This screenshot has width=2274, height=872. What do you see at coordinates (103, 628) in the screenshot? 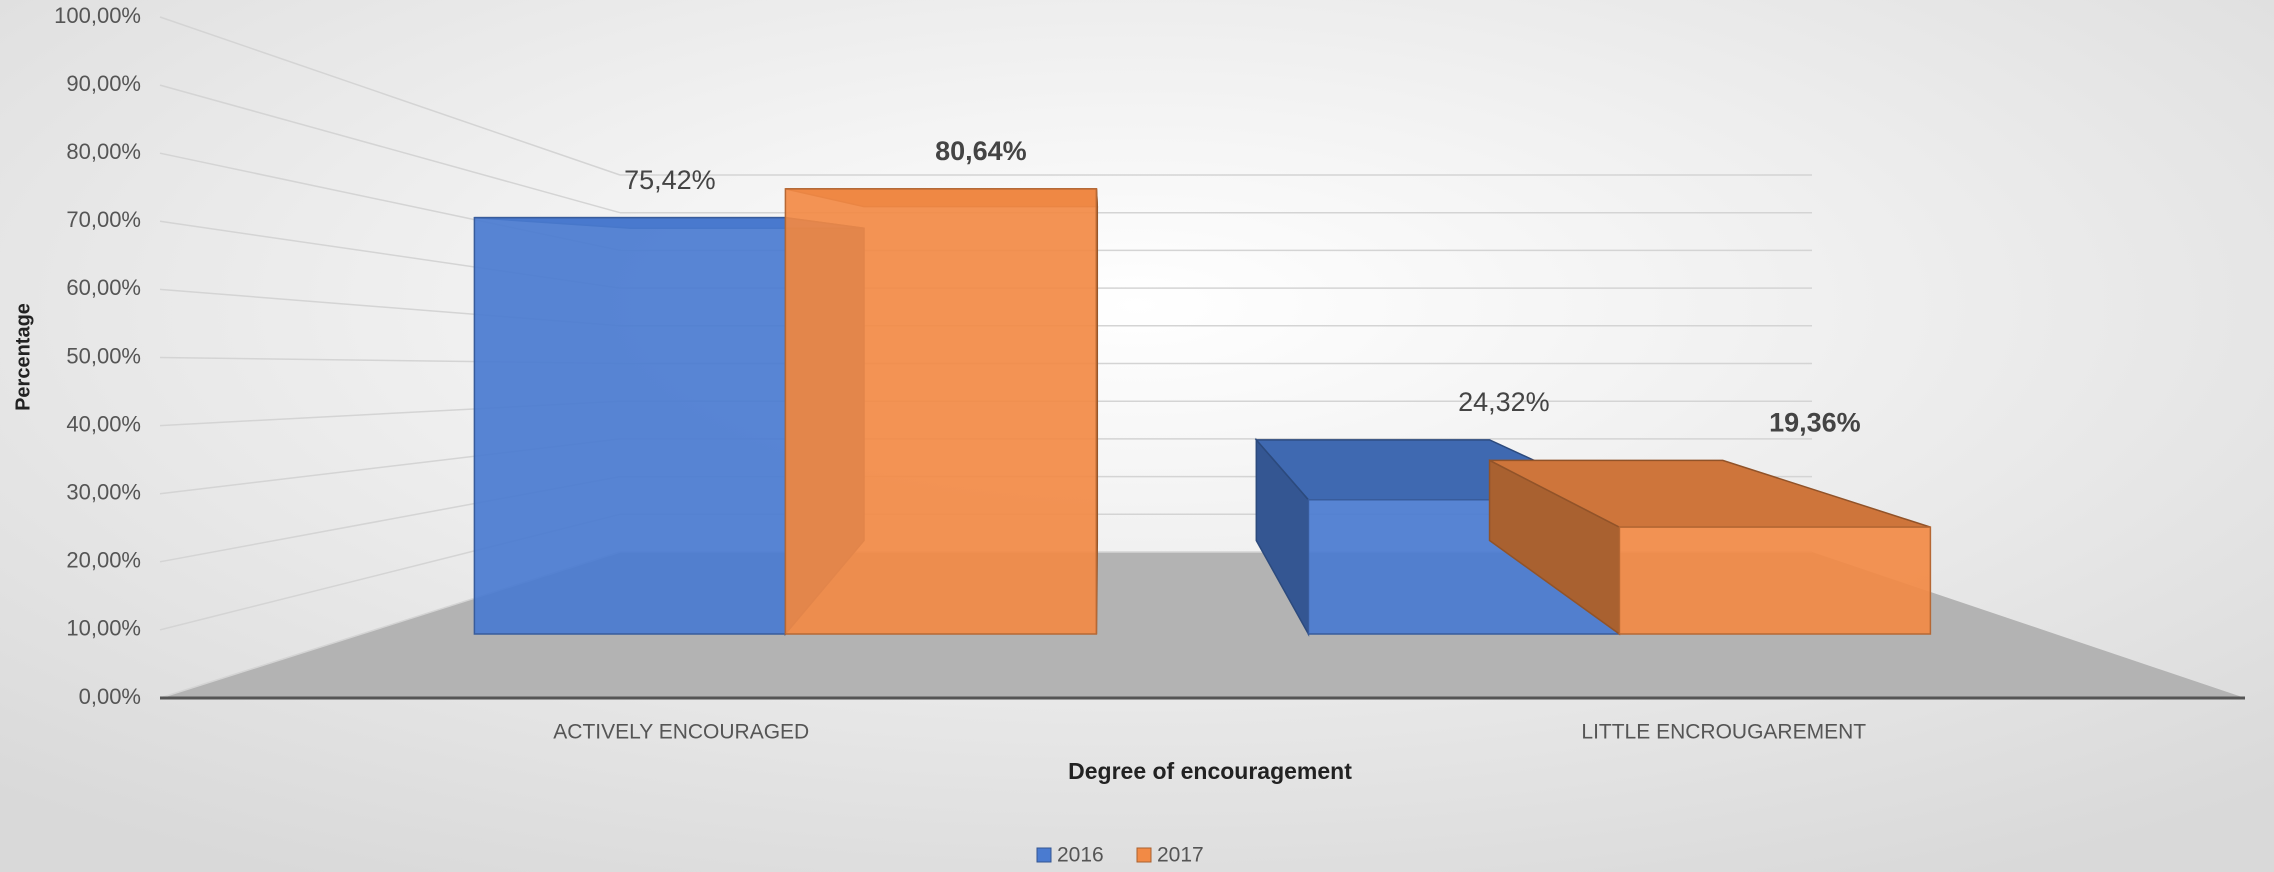
I see `y-tick-label: 10,00%` at bounding box center [103, 628].